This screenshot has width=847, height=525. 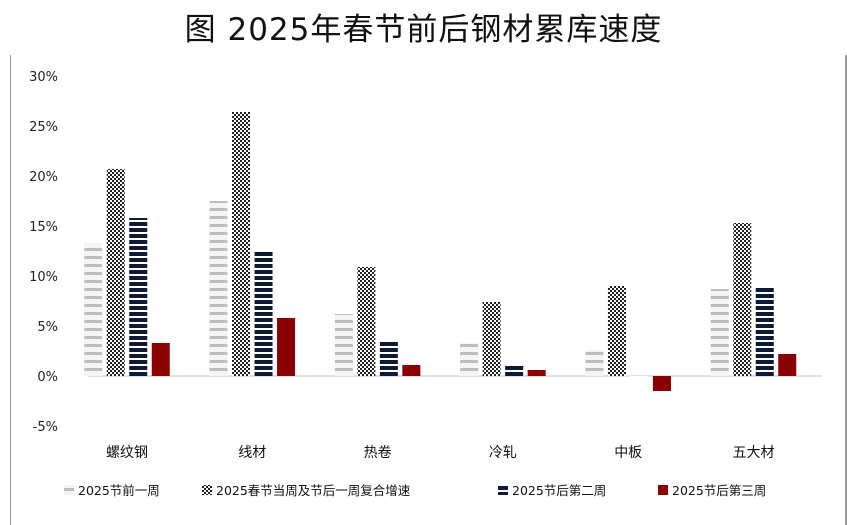 I want to click on y-tick-label: 10%, so click(x=43, y=277).